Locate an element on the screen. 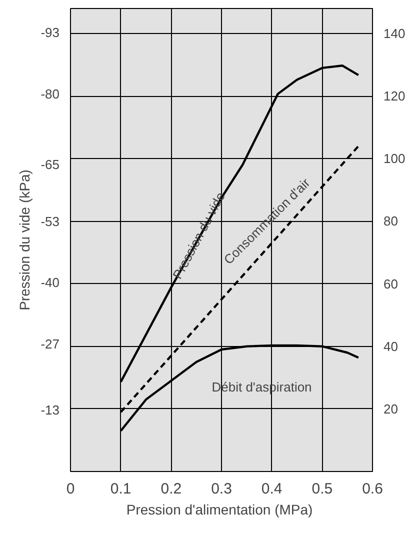  x-tick-label: 0.2 is located at coordinates (171, 489).